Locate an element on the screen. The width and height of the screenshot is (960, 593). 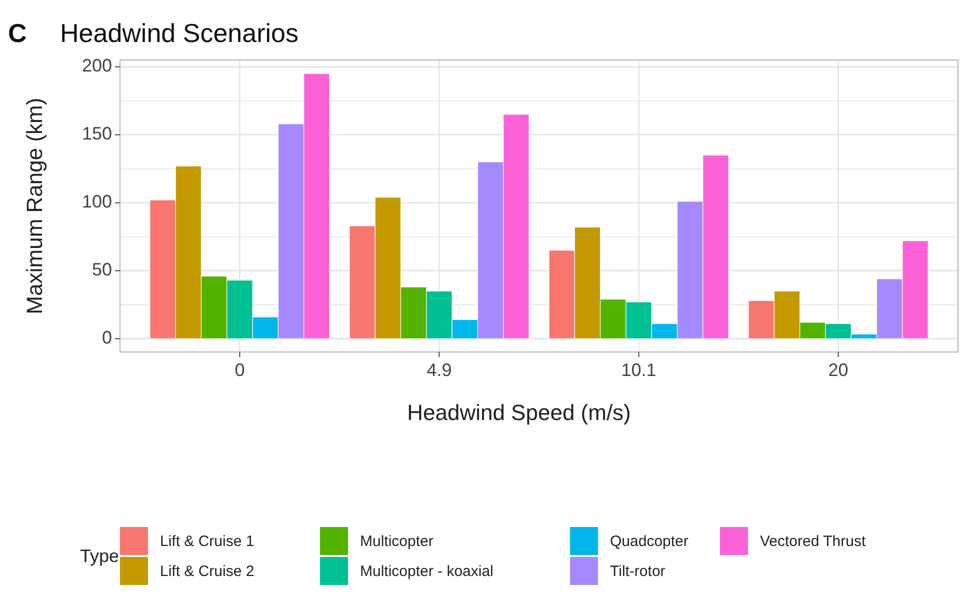
legend-label: Multicopter - koaxial is located at coordinates (427, 571).